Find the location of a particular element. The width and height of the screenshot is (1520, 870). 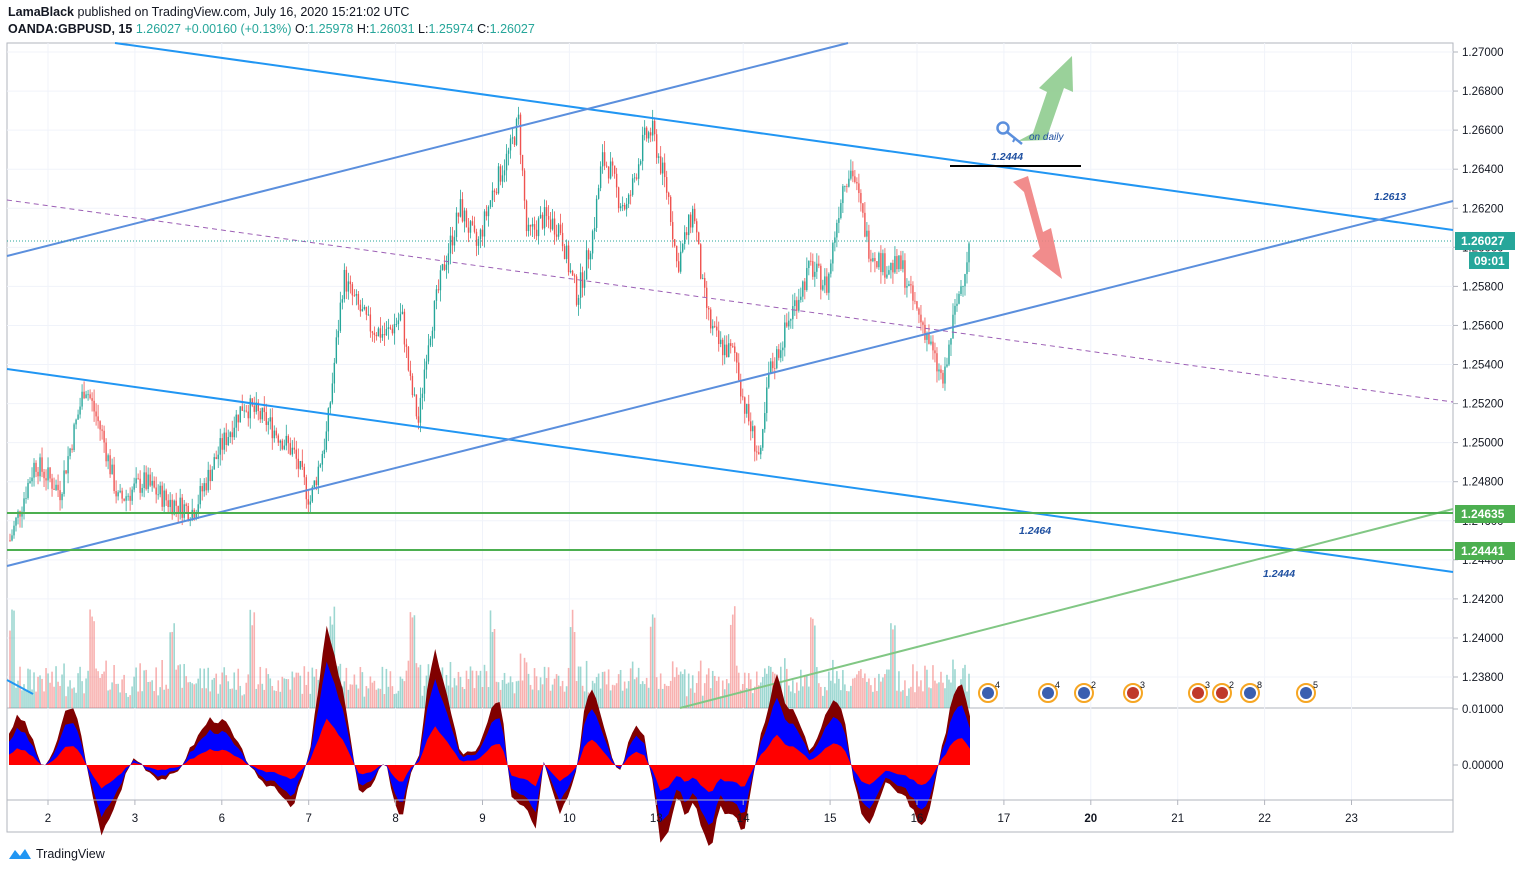

event-flag-icon: 5 is located at coordinates (1307, 691).